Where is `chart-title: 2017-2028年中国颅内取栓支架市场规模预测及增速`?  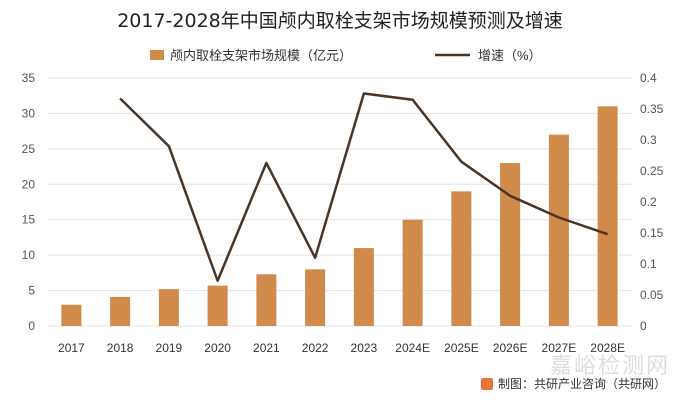
chart-title: 2017-2028年中国颅内取栓支架市场规模预测及增速 is located at coordinates (340, 21).